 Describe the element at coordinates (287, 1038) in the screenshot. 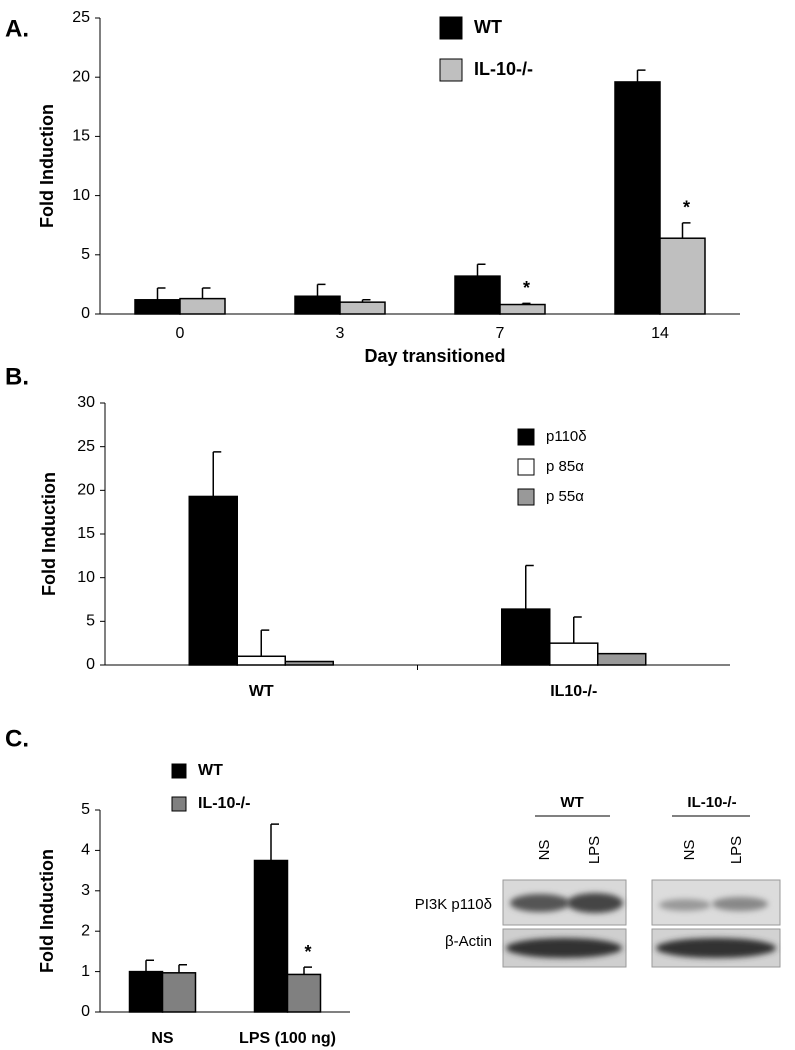

I see `x-tick-label: LPS (100 ng)` at that location.